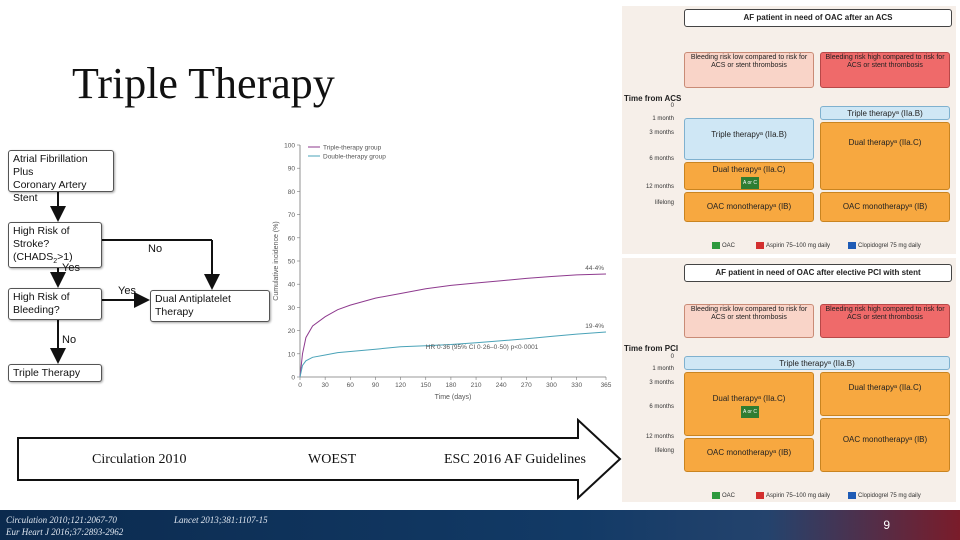 The height and width of the screenshot is (540, 960). I want to click on x-tick-label: 300, so click(551, 385).